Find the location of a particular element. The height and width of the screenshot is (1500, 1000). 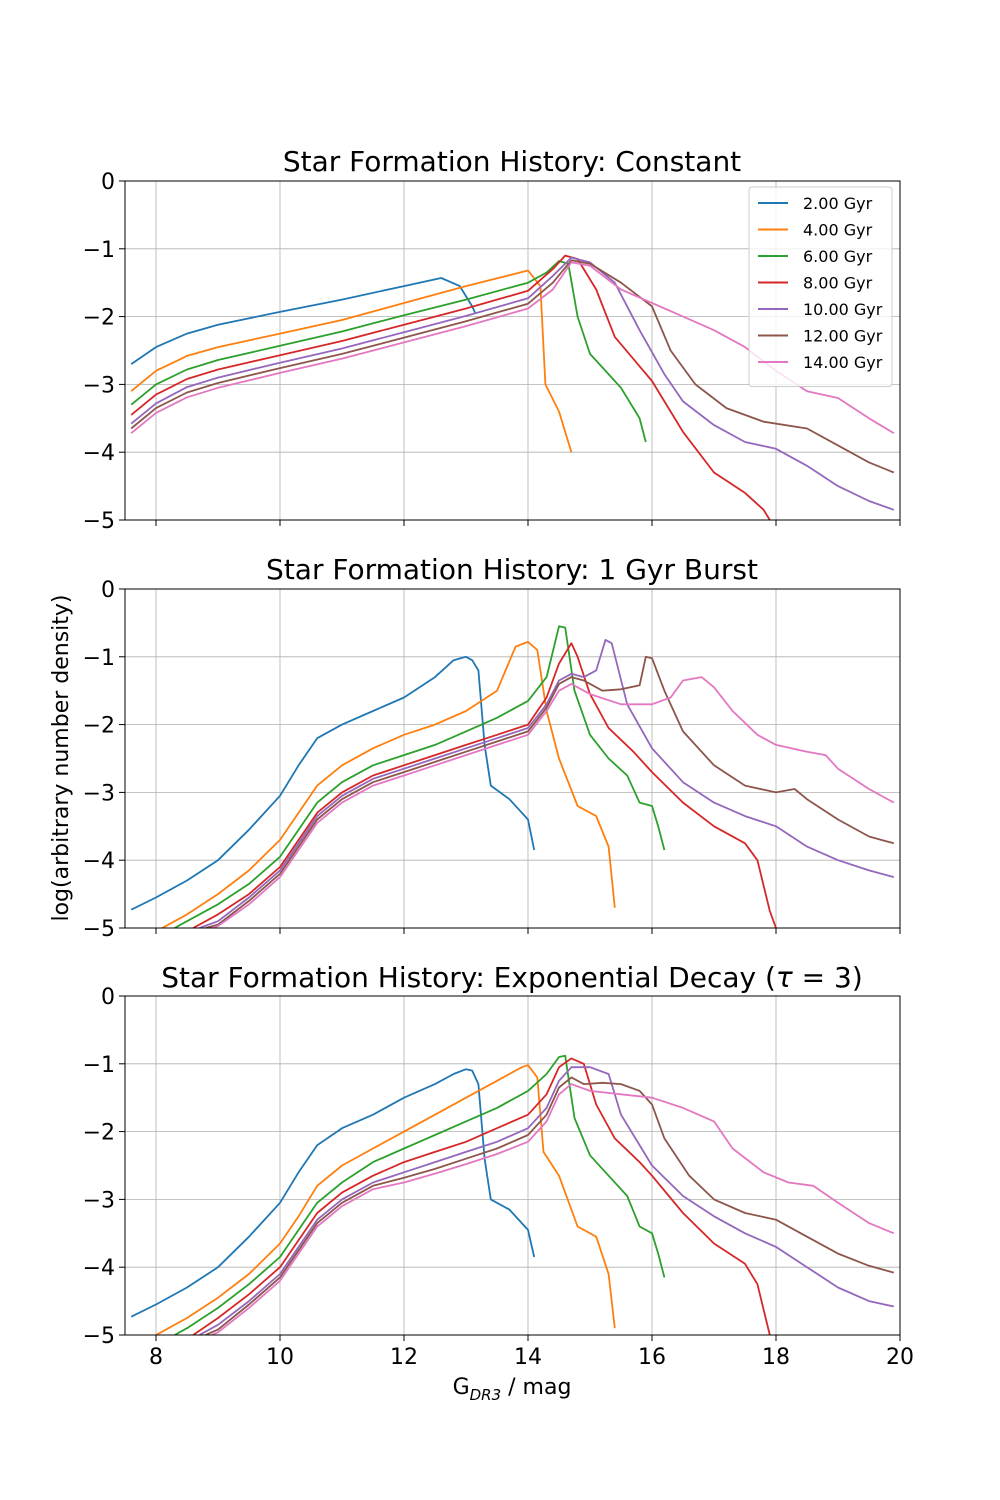

y-tick-label-4-exponential: −4 is located at coordinates (99, 1268).